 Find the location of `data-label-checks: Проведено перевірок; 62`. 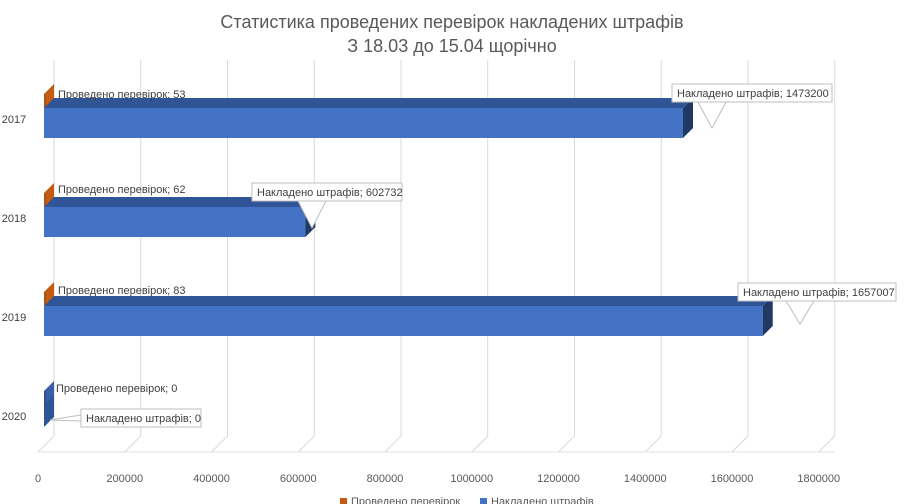

data-label-checks: Проведено перевірок; 62 is located at coordinates (122, 190).